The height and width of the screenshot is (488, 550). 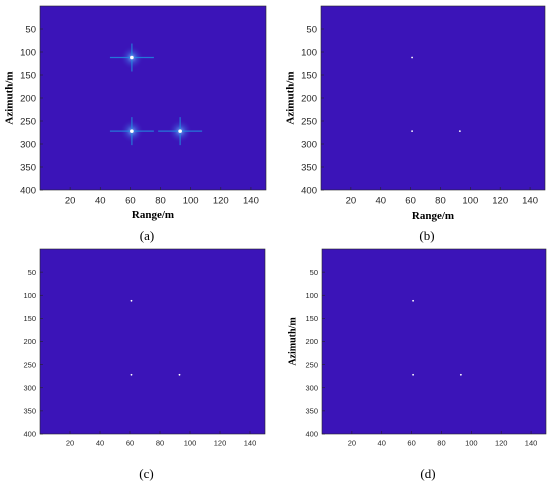 What do you see at coordinates (146, 473) in the screenshot?
I see `panel-caption: (c)` at bounding box center [146, 473].